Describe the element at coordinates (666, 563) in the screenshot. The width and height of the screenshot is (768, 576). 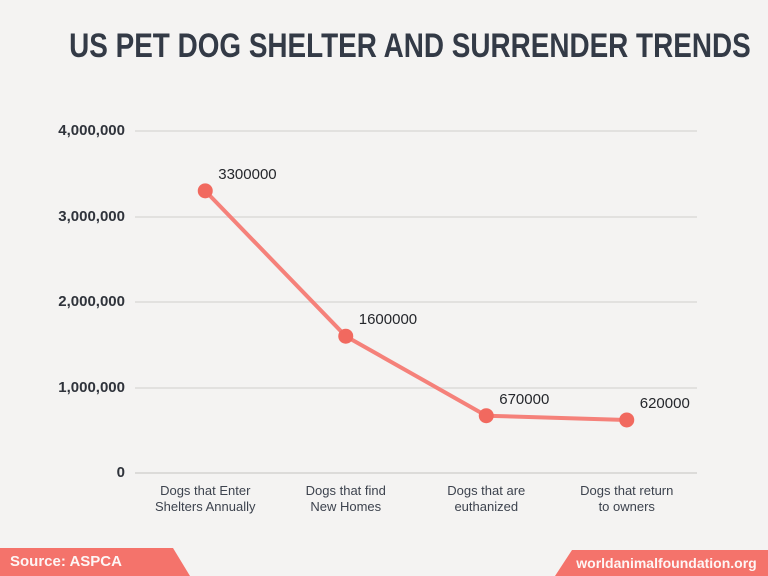
I see `website-label: worldanimalfoundation.org` at that location.